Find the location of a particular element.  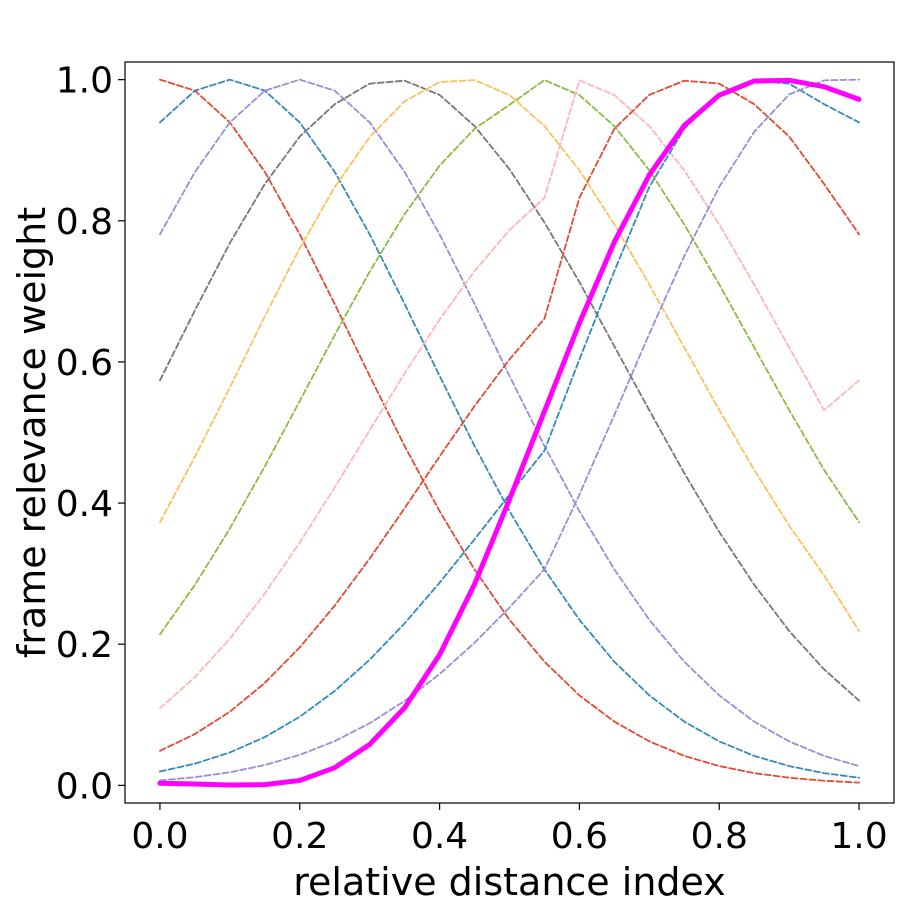

x-axis-label: relative distance index is located at coordinates (509, 882).